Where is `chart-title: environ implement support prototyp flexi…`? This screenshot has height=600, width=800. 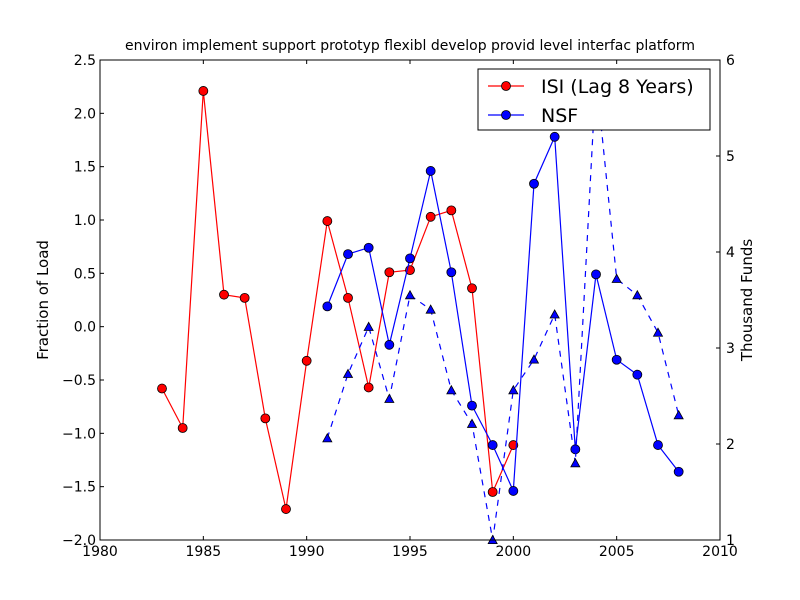 chart-title: environ implement support prototyp flexi… is located at coordinates (410, 46).